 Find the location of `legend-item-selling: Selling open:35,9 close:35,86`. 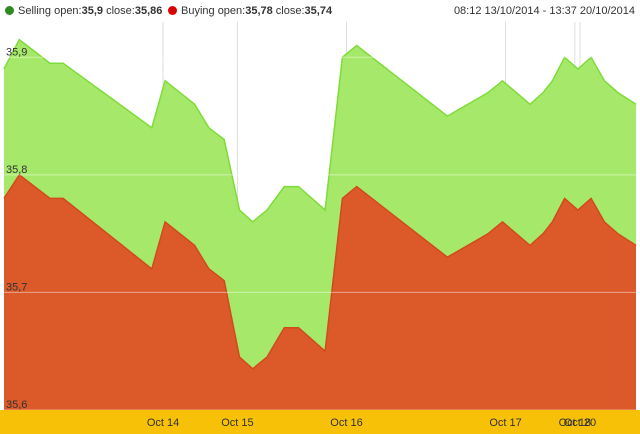

legend-item-selling: Selling open:35,9 close:35,86 is located at coordinates (83, 11).